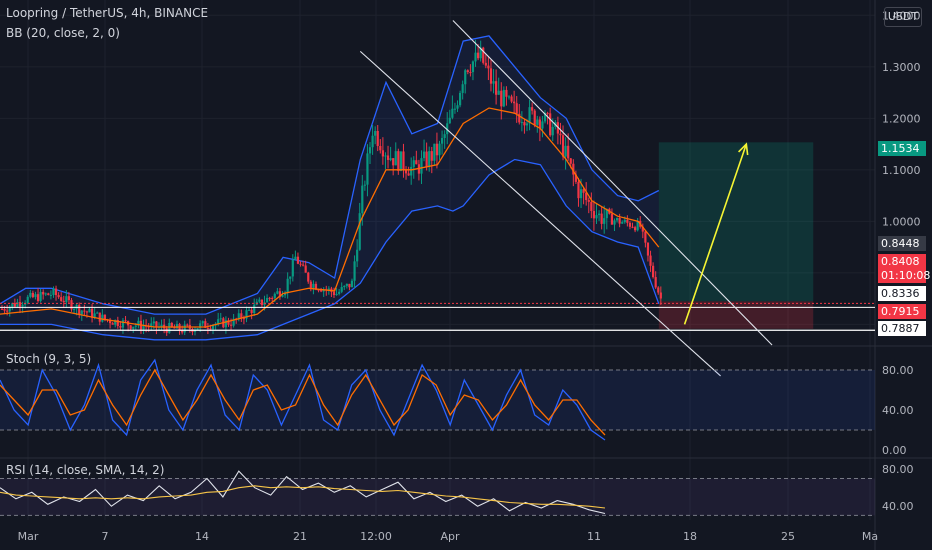  Describe the element at coordinates (898, 370) in the screenshot. I see `stoch-tick-label: 80.00` at that location.